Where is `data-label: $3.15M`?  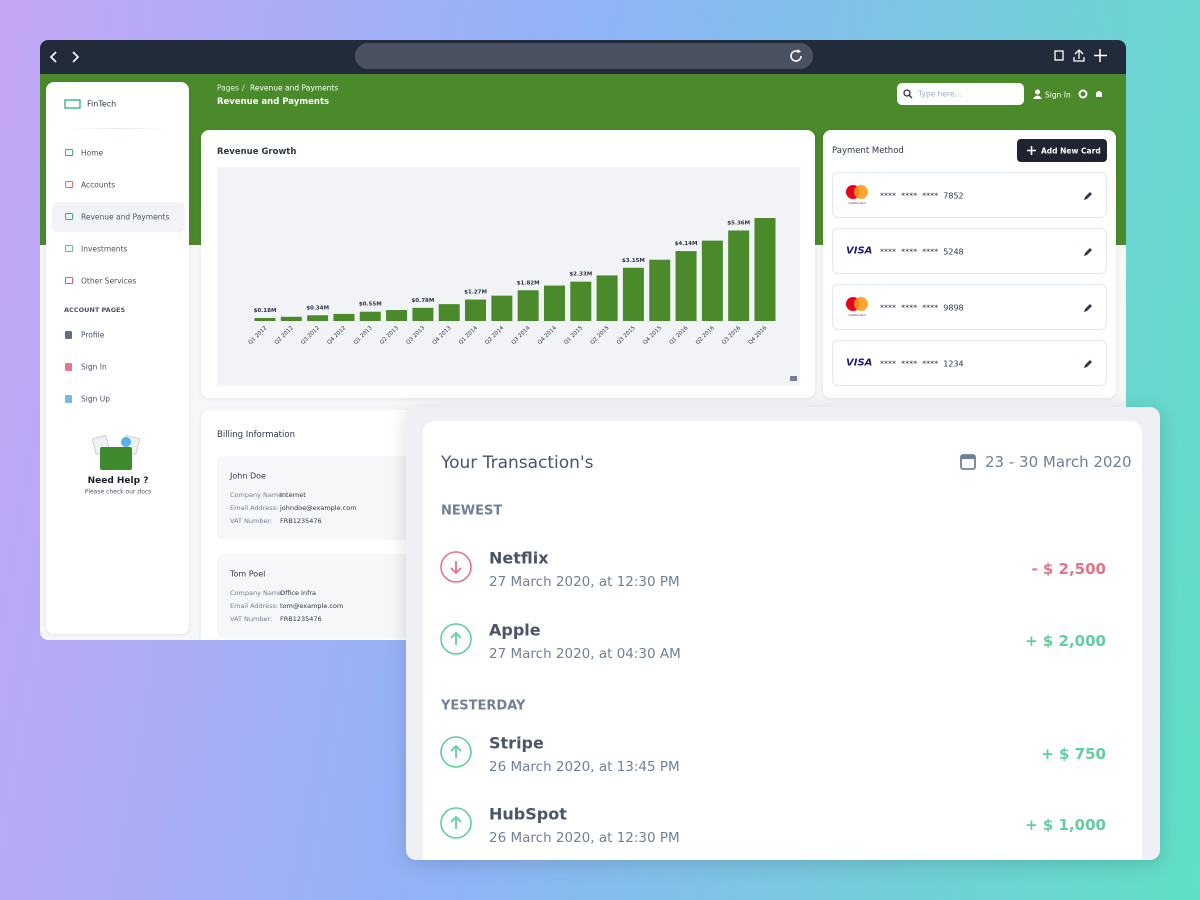 data-label: $3.15M is located at coordinates (633, 261).